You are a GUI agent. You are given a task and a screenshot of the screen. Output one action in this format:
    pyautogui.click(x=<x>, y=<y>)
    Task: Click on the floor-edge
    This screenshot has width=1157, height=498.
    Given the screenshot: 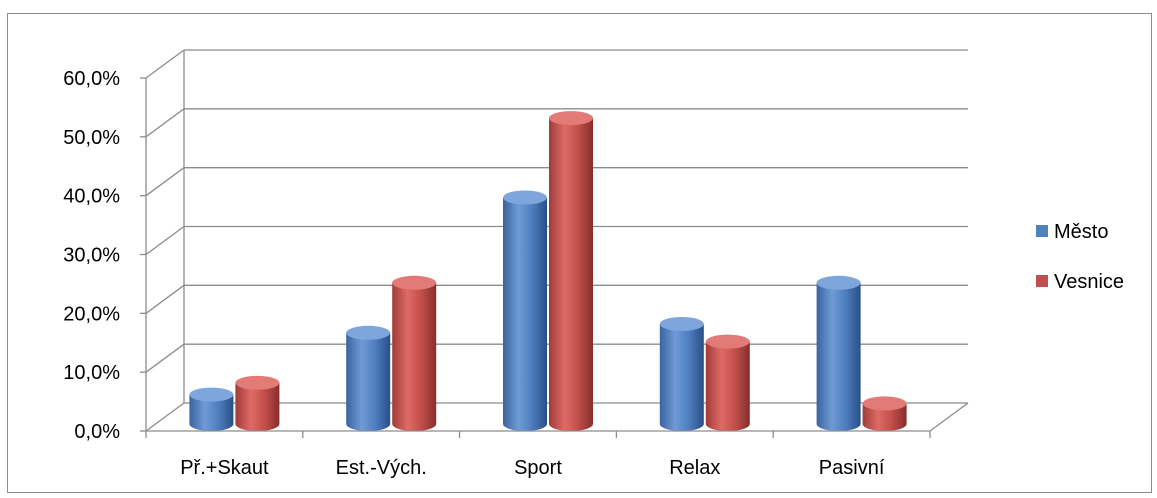 What is the action you would take?
    pyautogui.click(x=949, y=417)
    